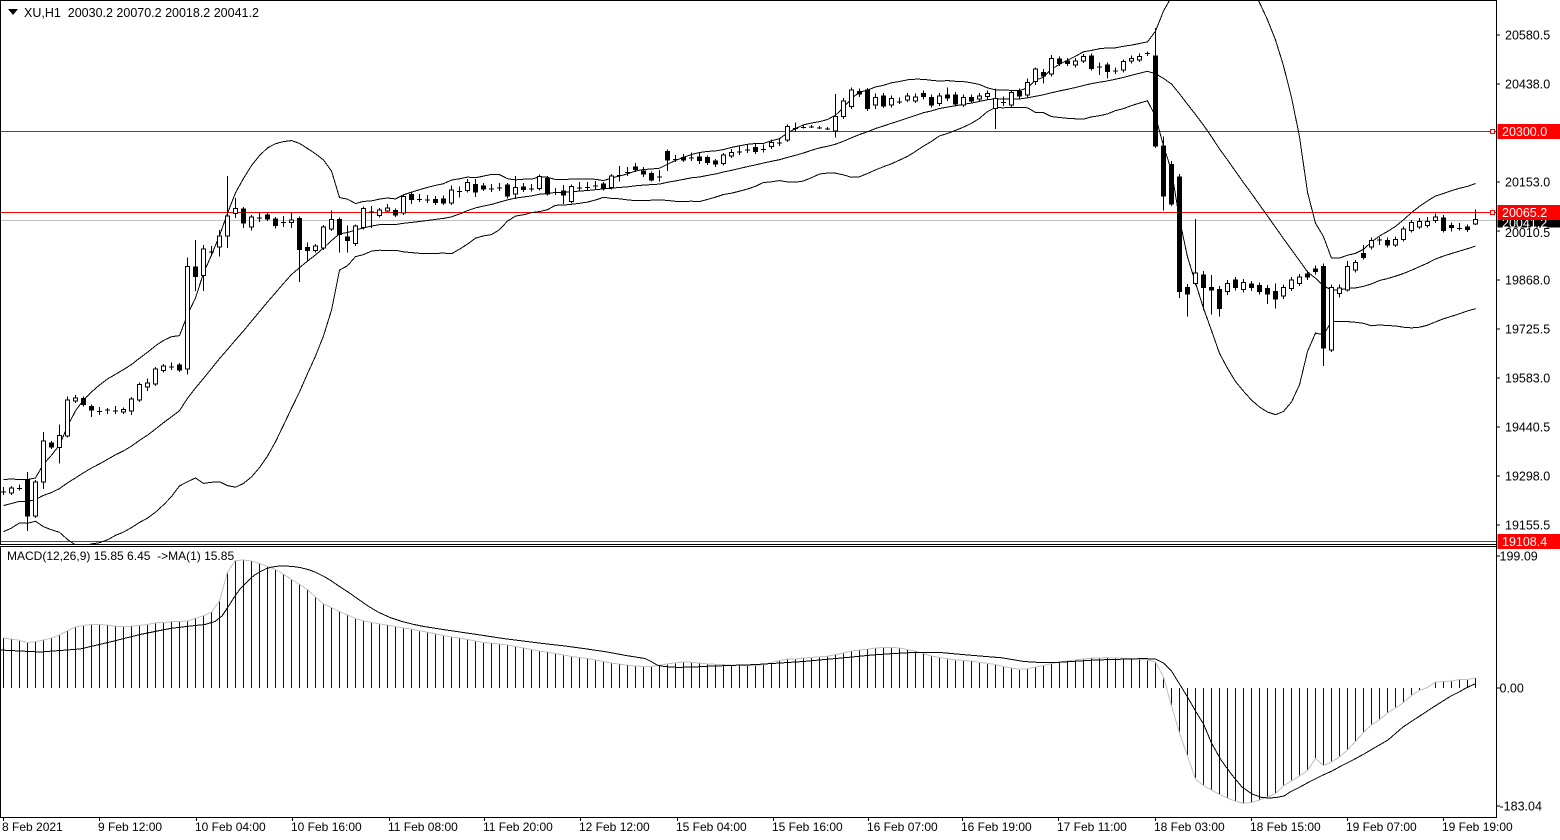 This screenshot has width=1560, height=840. What do you see at coordinates (1527, 525) in the screenshot?
I see `svg-text: 19155.5` at bounding box center [1527, 525].